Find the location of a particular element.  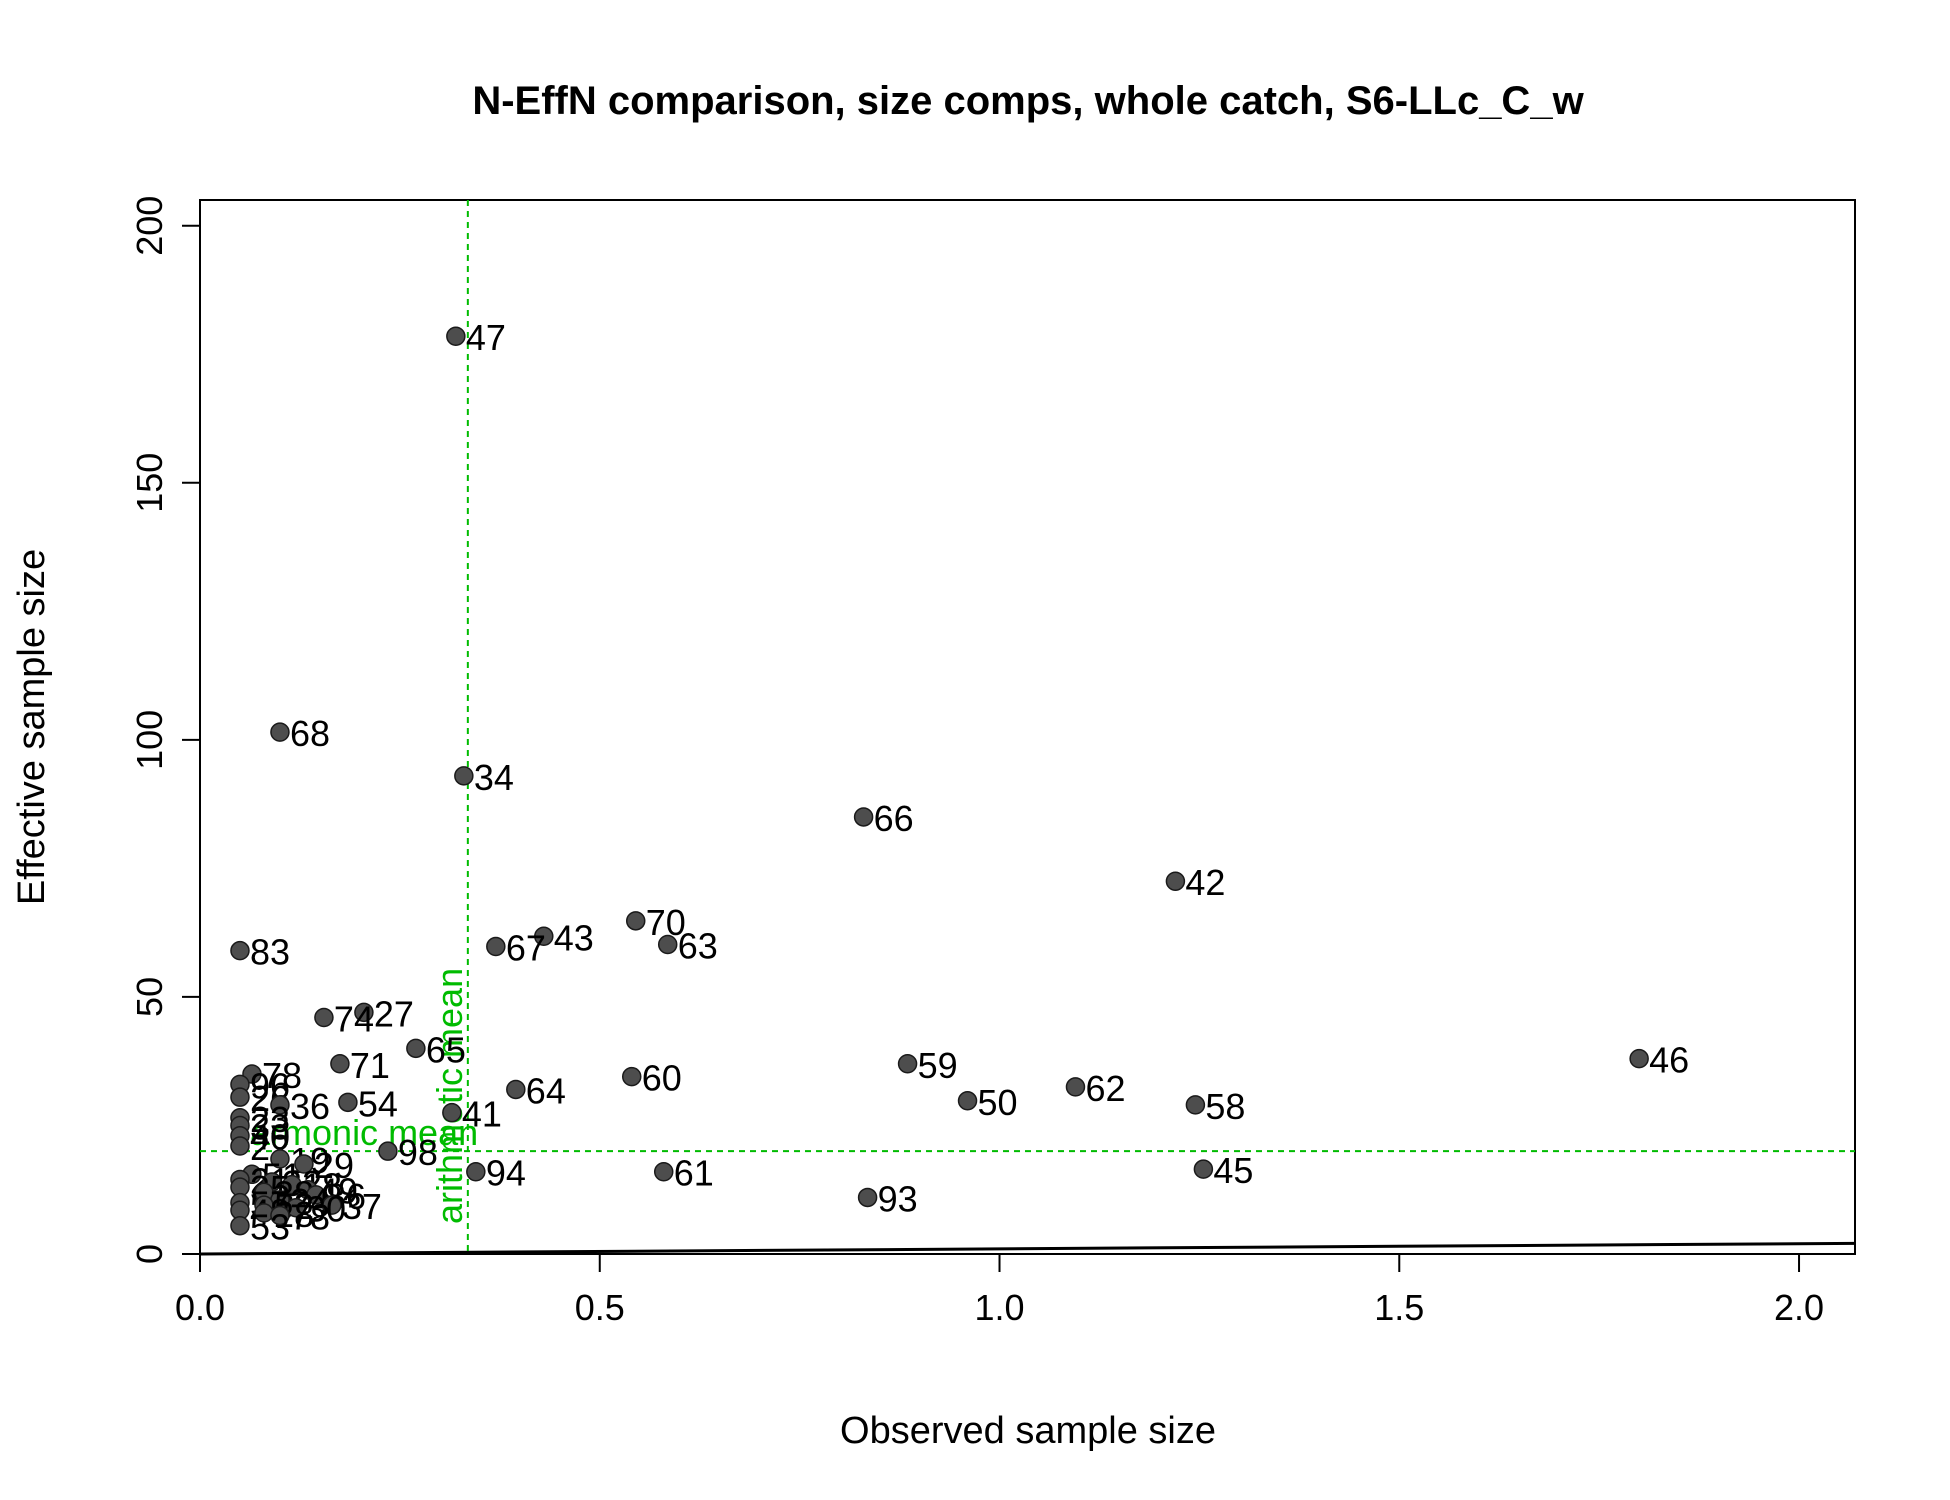

y-tick-label: 50 is located at coordinates (149, 997).